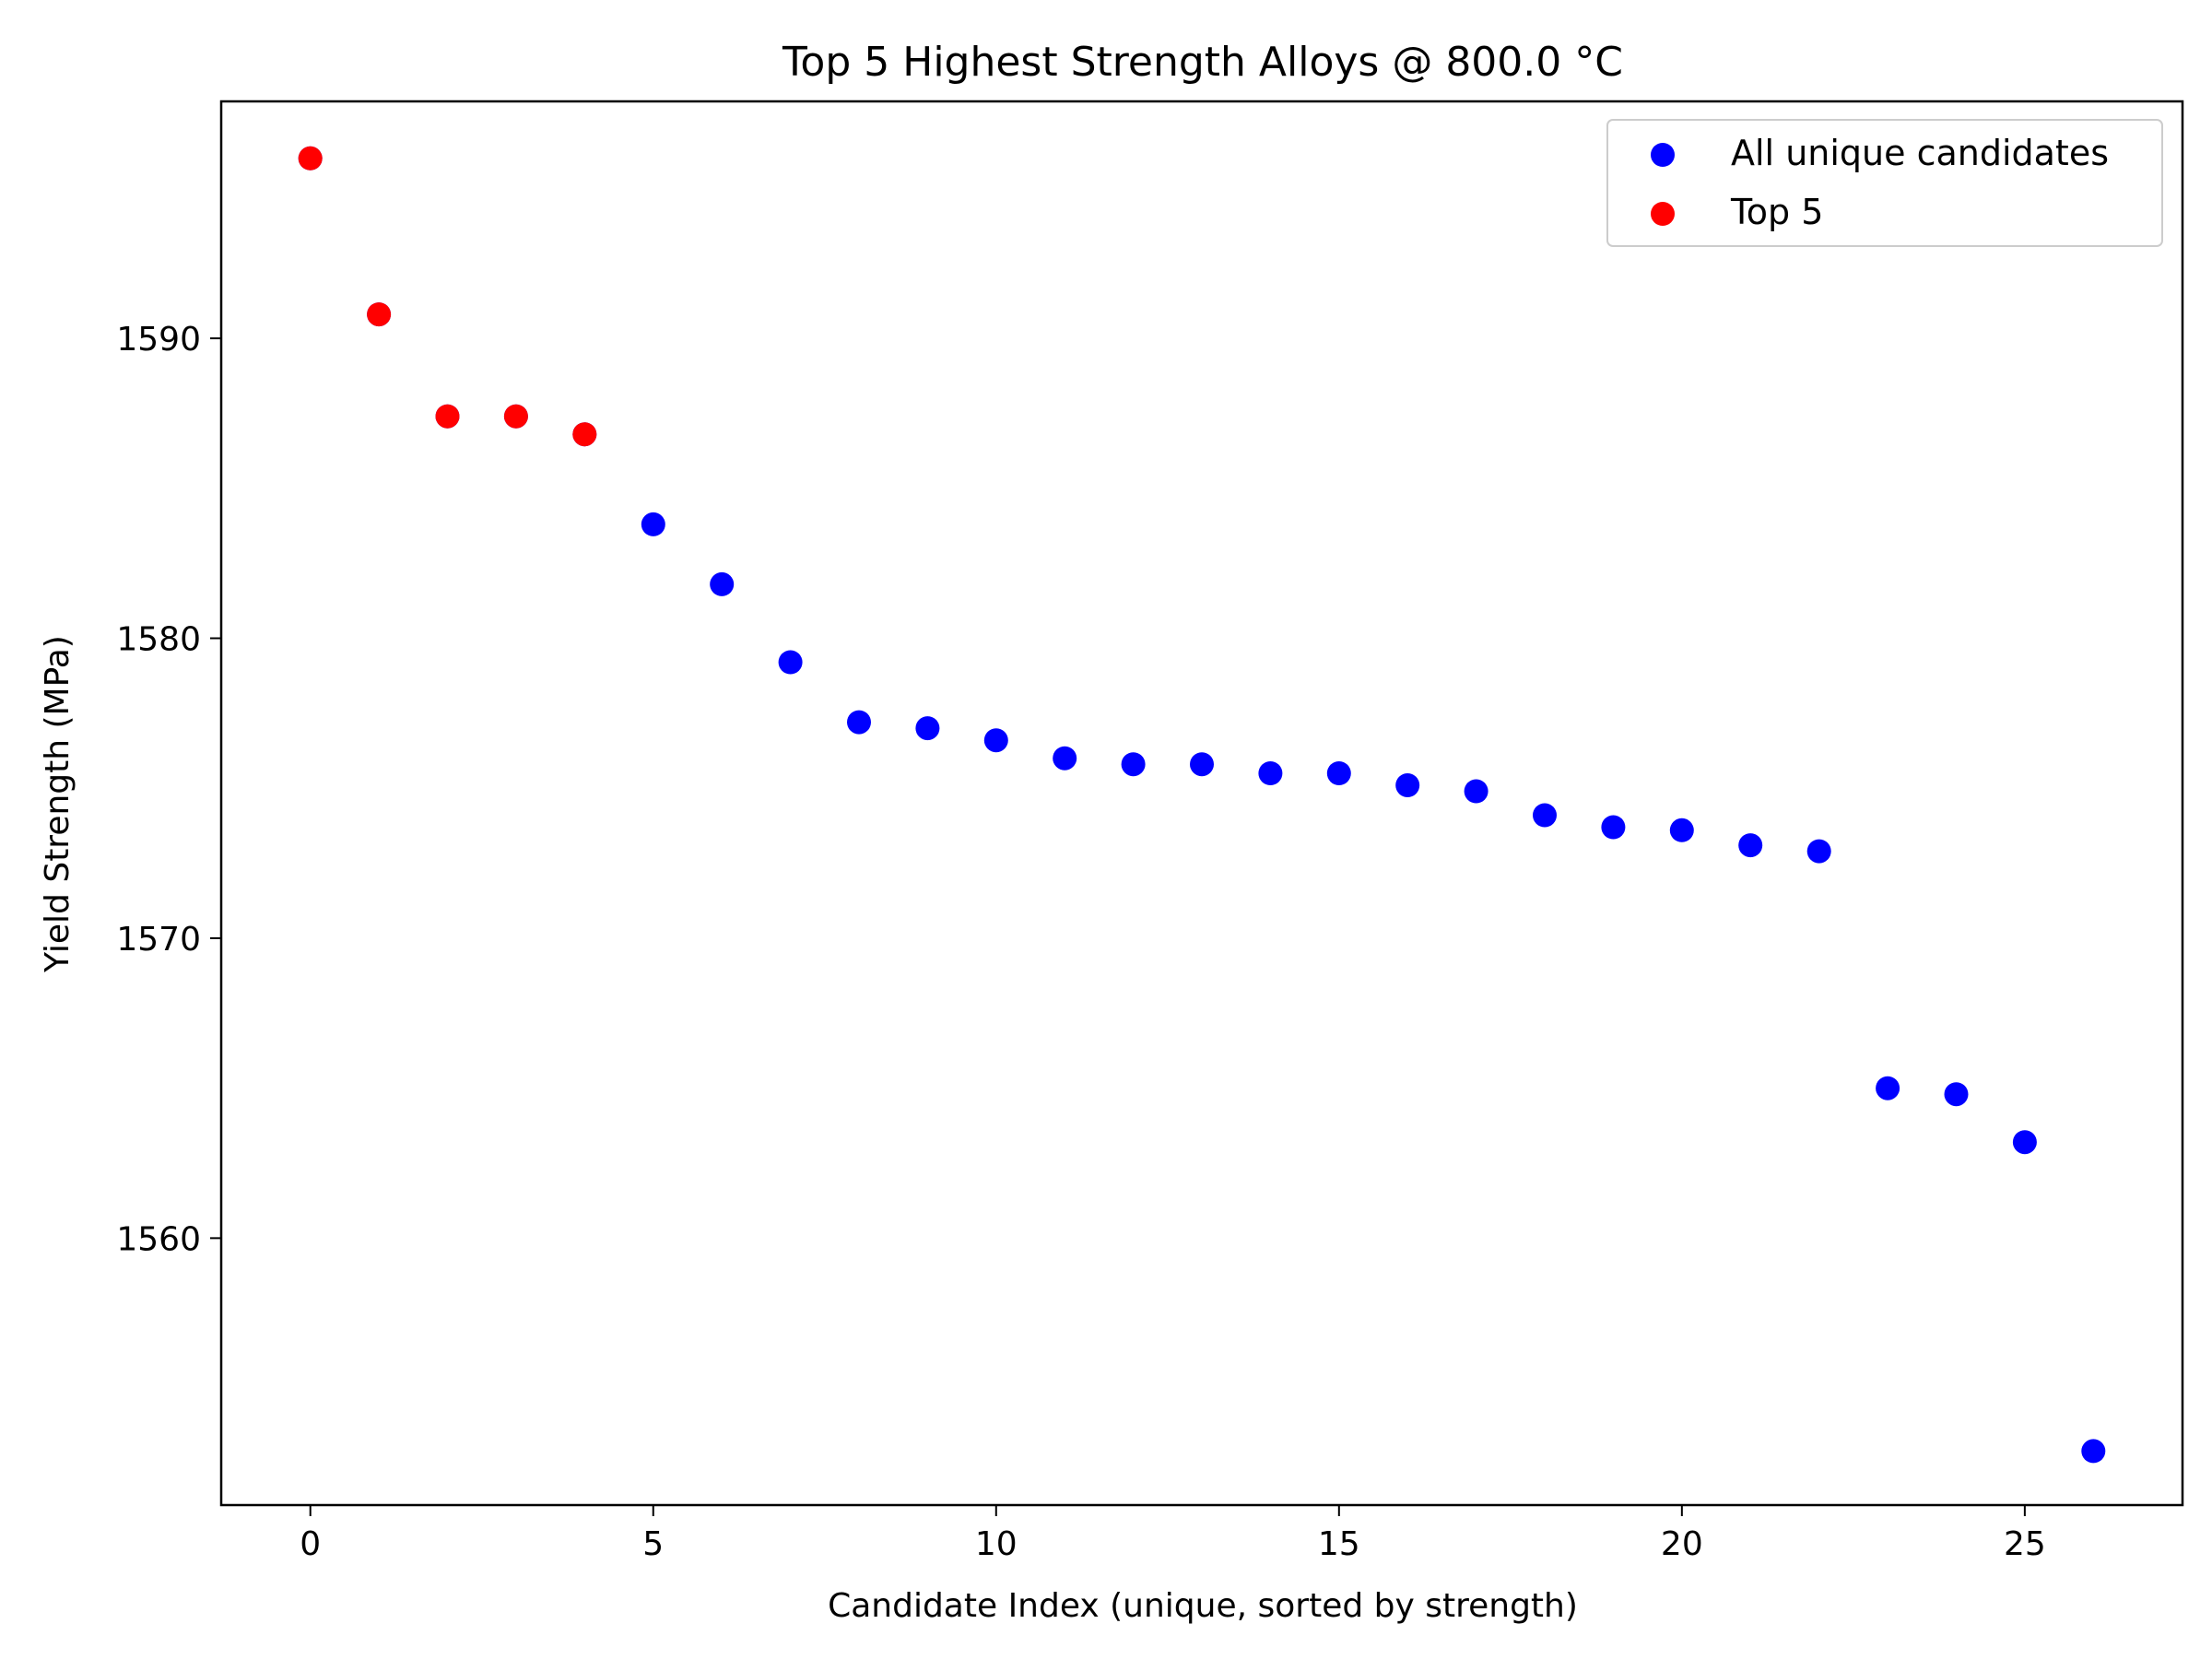 This screenshot has height=1659, width=2212. What do you see at coordinates (158, 640) in the screenshot?
I see `y-tick-label: 1580` at bounding box center [158, 640].